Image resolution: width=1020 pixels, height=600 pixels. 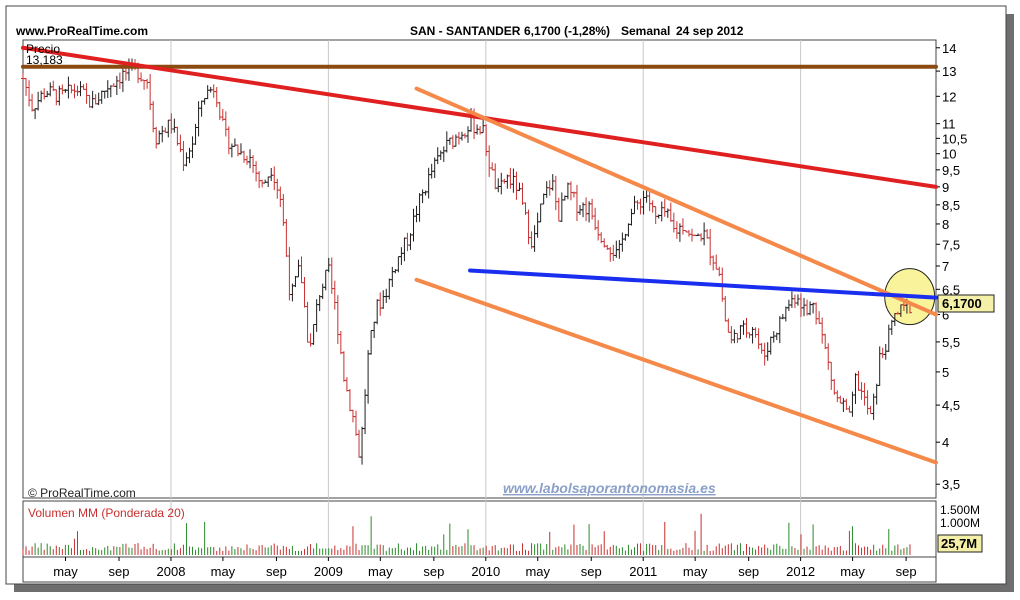 I want to click on y-tick-label: 8,5, so click(x=951, y=205).